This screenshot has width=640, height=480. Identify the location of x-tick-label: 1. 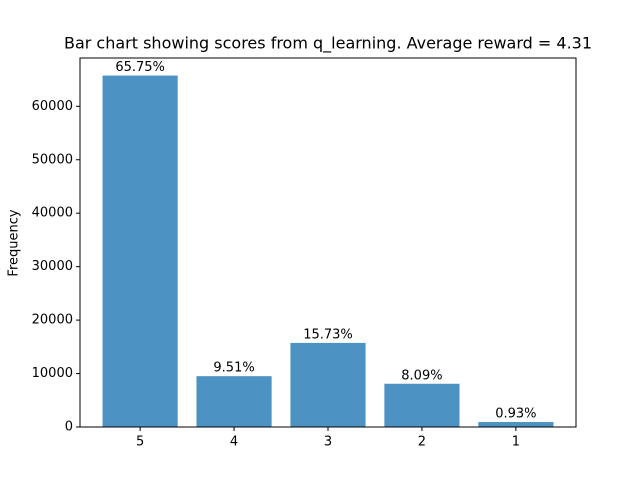
(516, 442).